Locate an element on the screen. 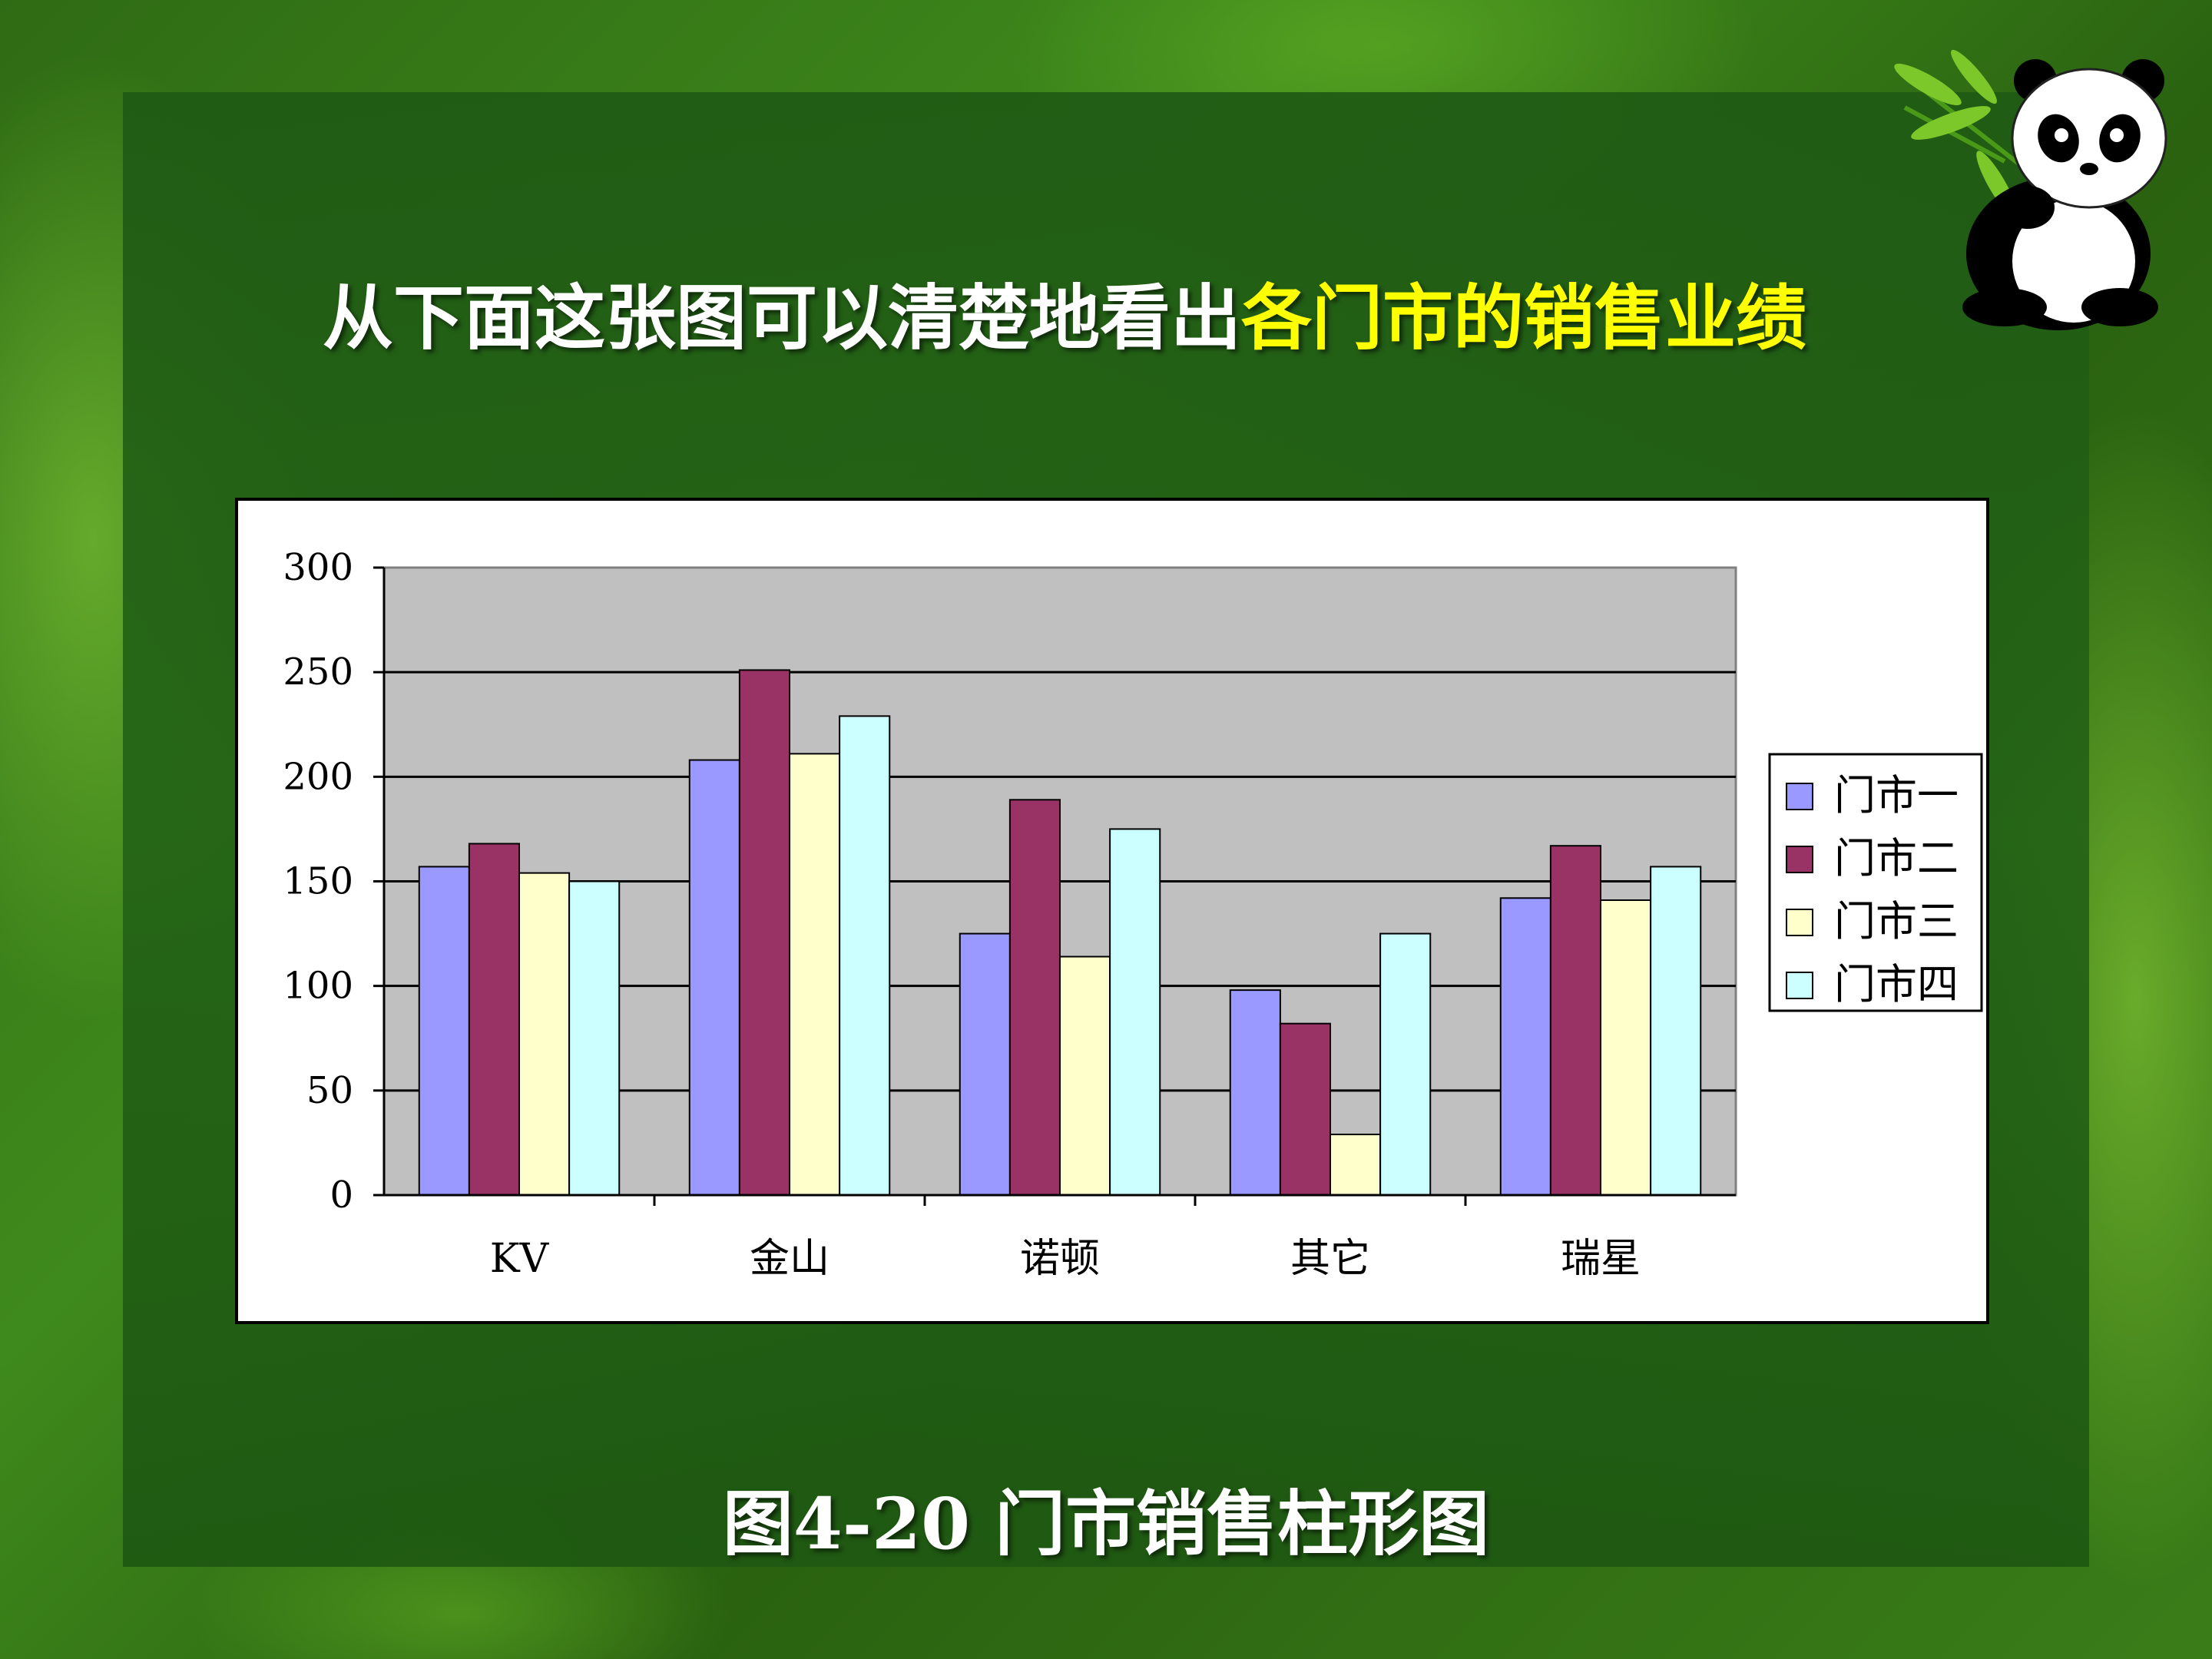 This screenshot has width=2212, height=1659. y-tick-label: 150 is located at coordinates (318, 882).